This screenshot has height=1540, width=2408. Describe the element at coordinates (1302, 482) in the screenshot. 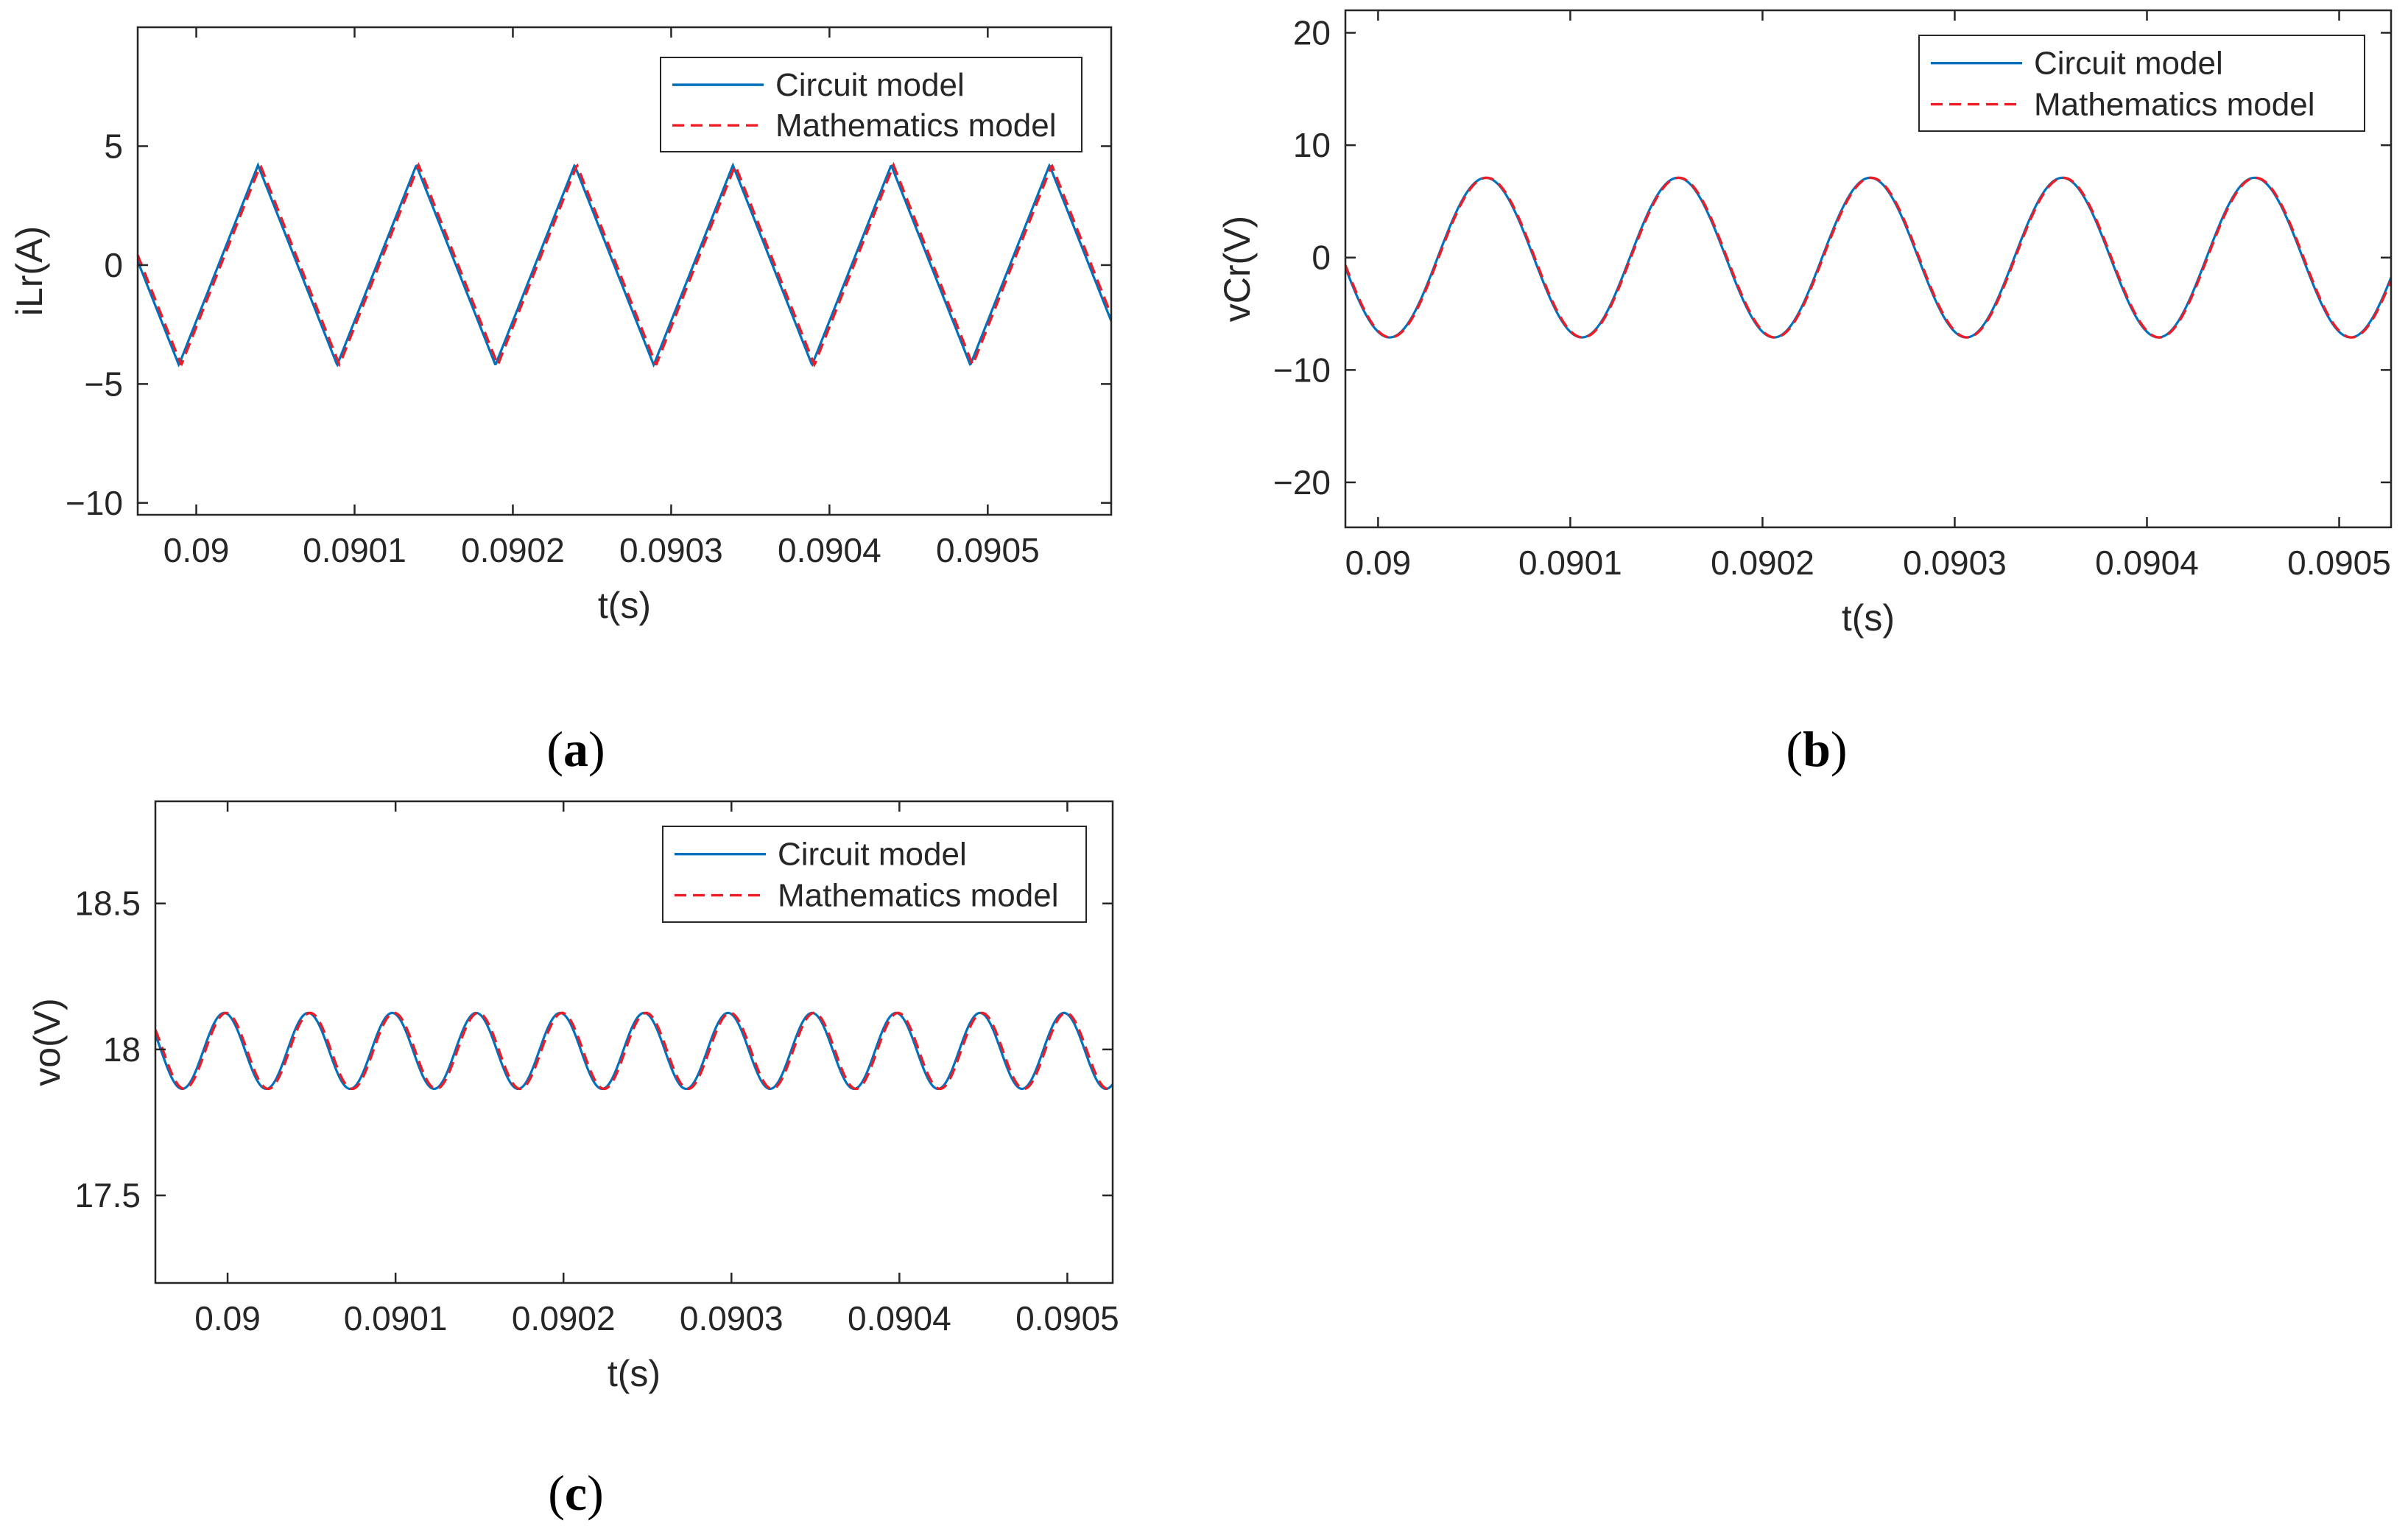

I see `y-tick-label: −20` at that location.